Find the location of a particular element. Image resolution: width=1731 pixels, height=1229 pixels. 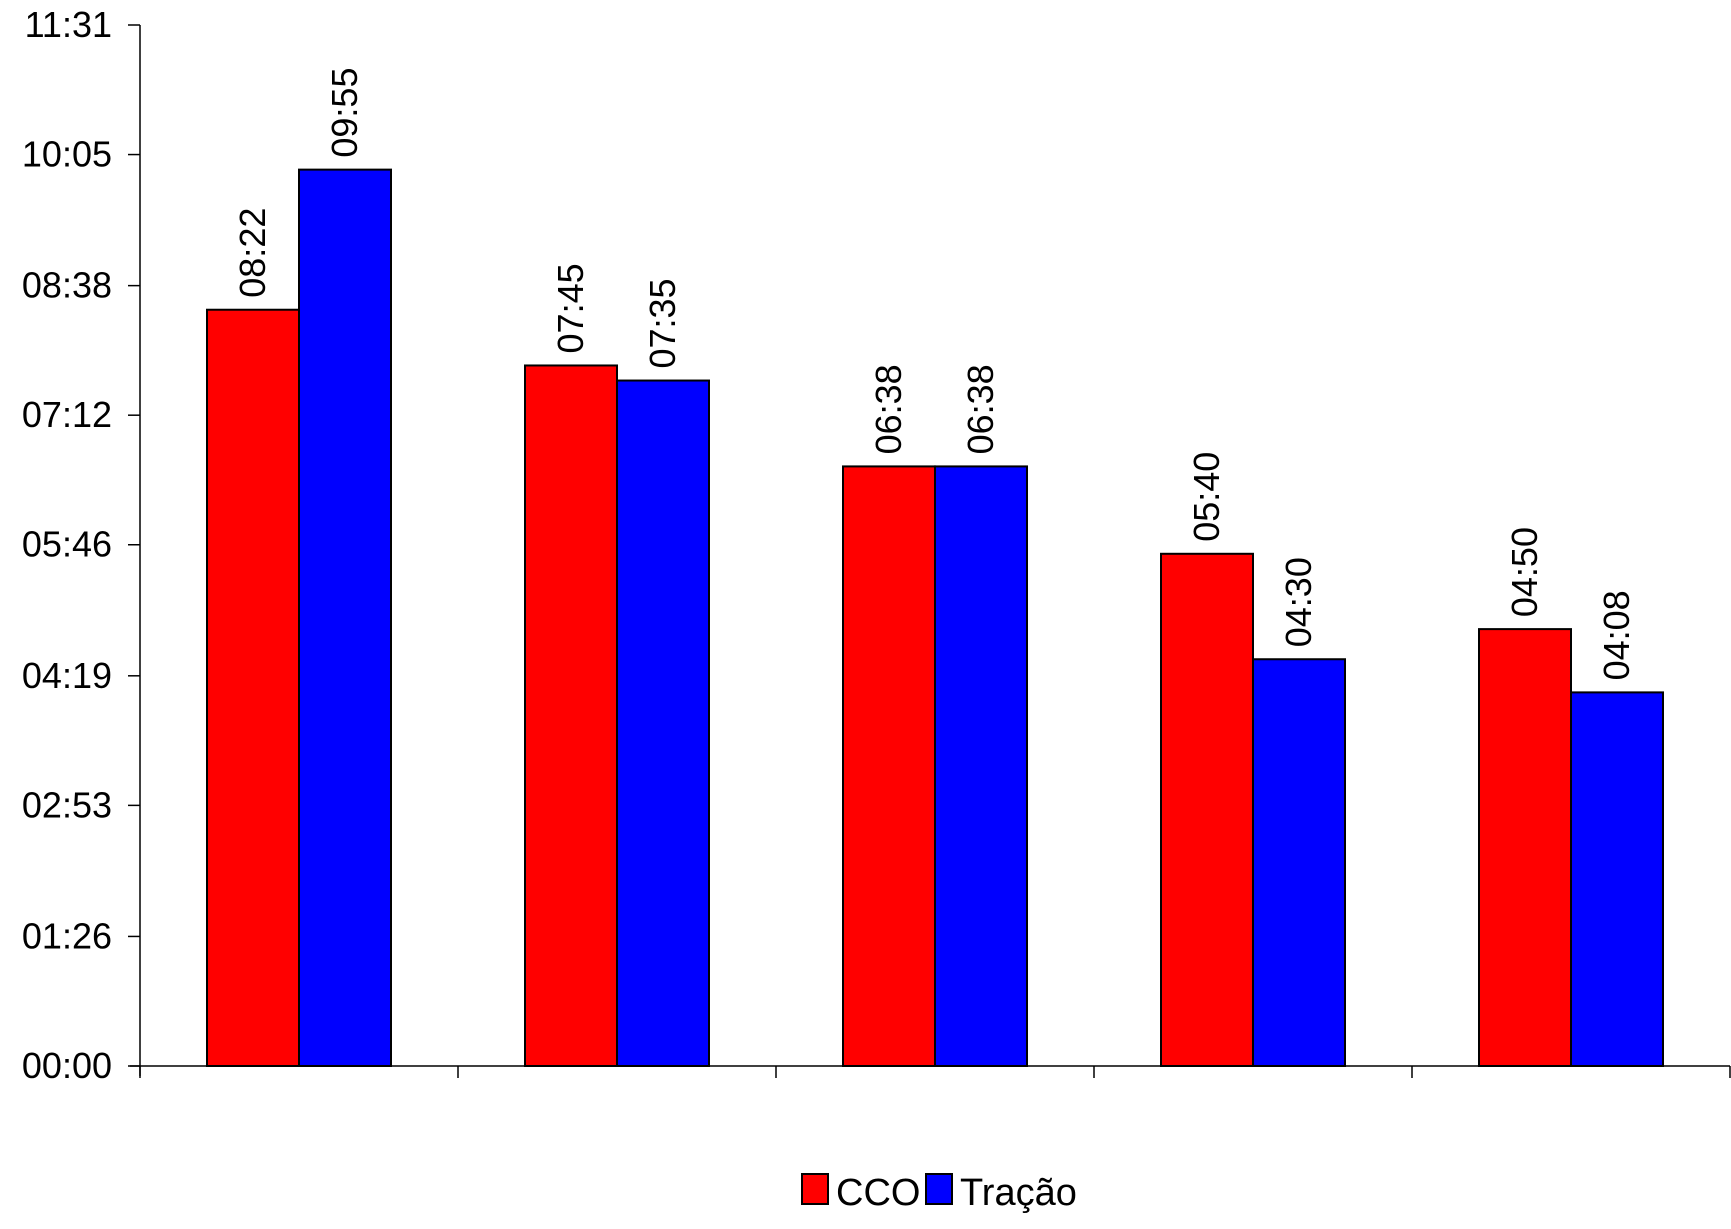

data-label: 05:40 is located at coordinates (1206, 497).